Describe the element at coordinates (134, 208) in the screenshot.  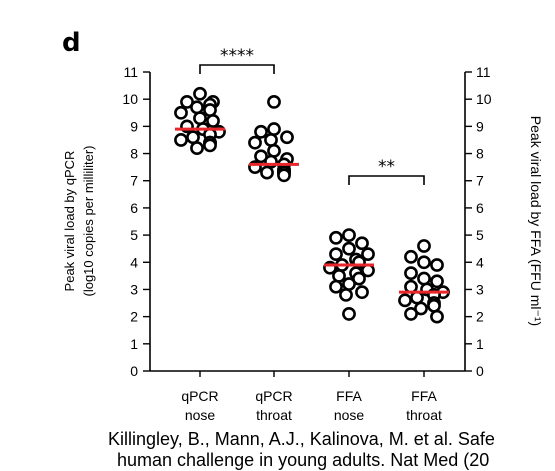
I see `y-tick-label-left: 6` at that location.